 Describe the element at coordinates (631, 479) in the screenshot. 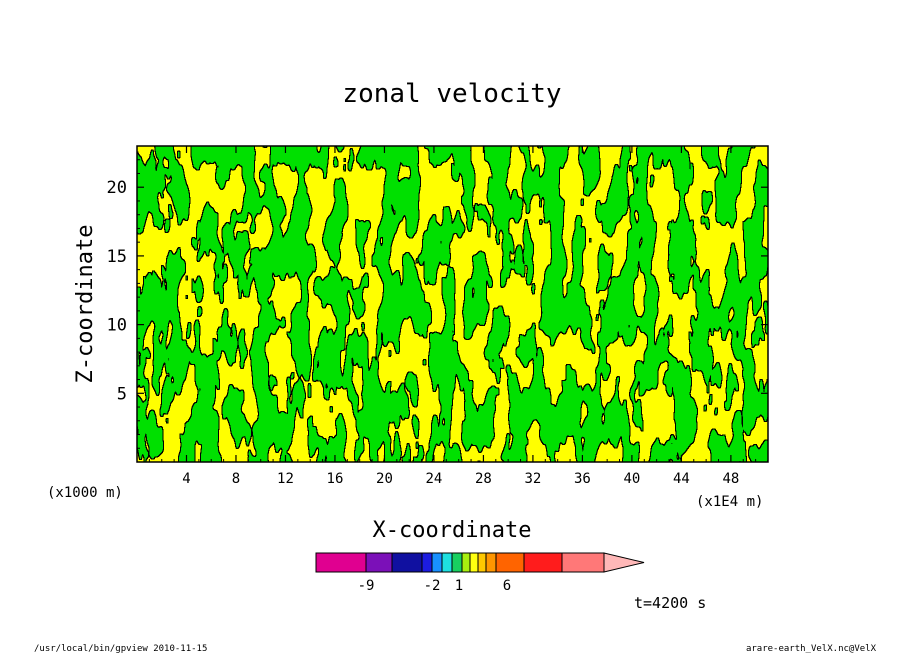

I see `x-tick-label: 40` at that location.